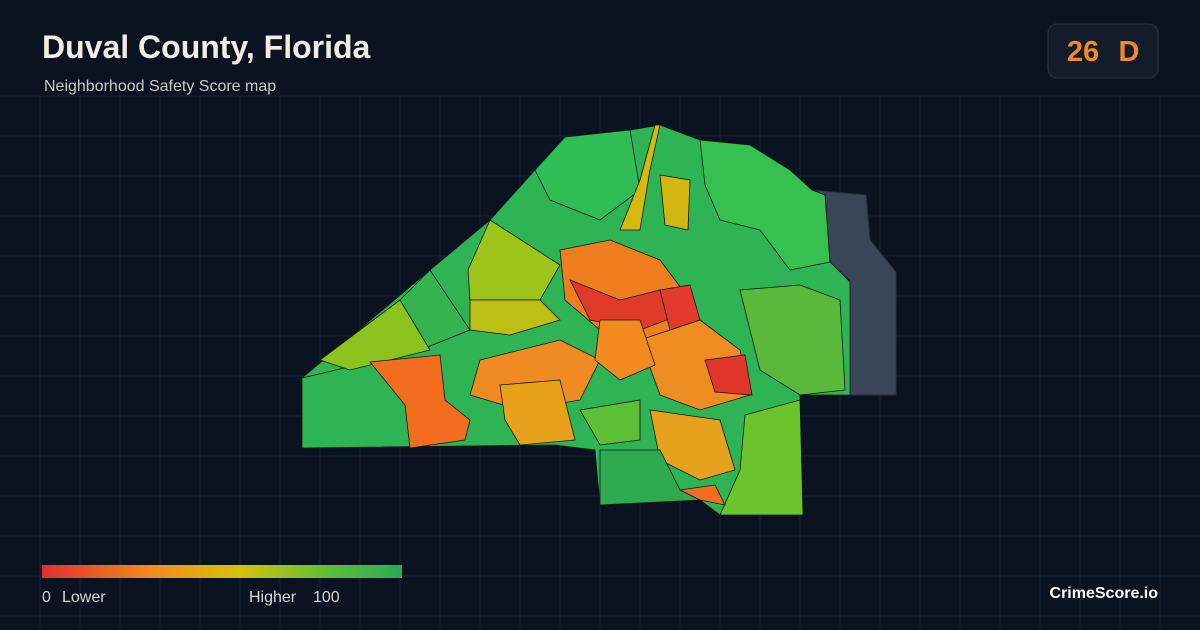 The width and height of the screenshot is (1200, 630). I want to click on legend-min-label: Lower, so click(84, 597).